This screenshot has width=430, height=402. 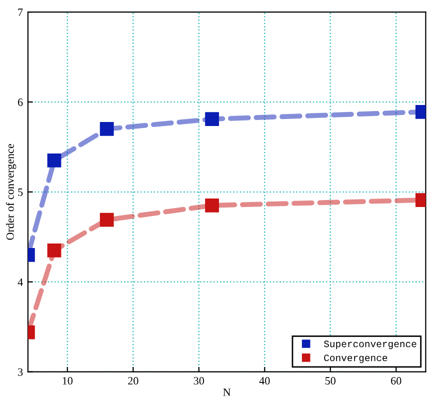 I want to click on x-tick-label: 30, so click(x=199, y=381).